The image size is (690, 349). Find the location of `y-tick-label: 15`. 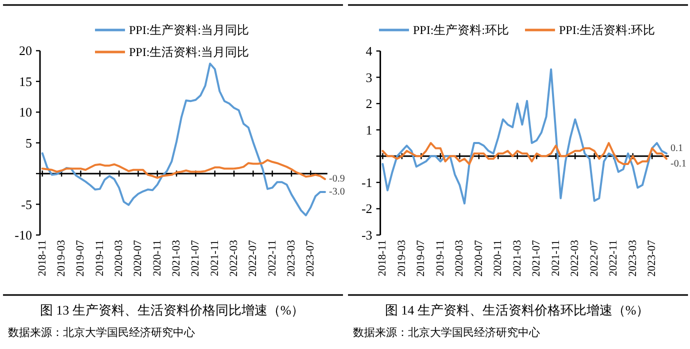

y-tick-label: 15 is located at coordinates (25, 81).